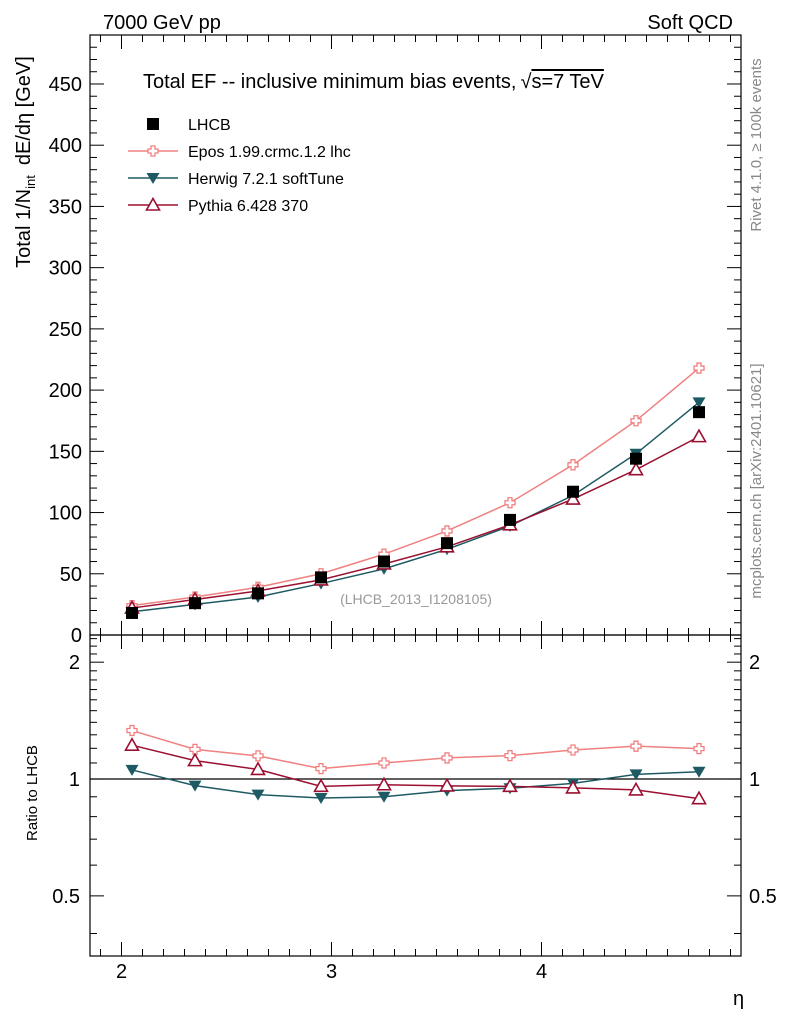  I want to click on y-tick-label: 100, so click(65, 514).